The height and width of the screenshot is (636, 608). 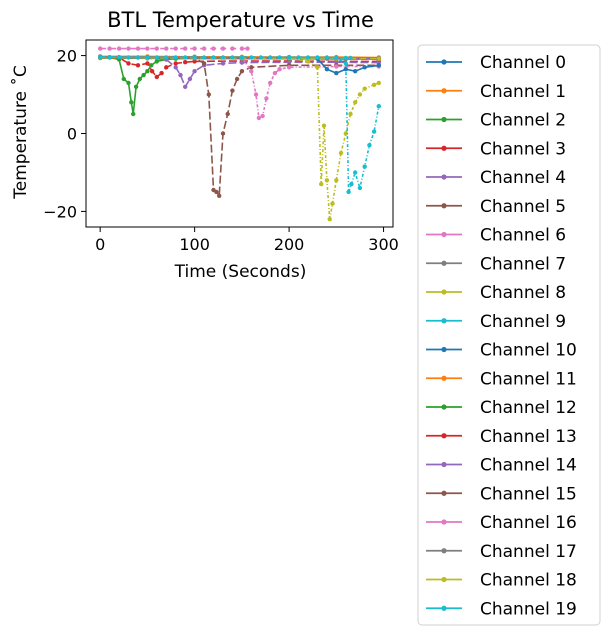 I want to click on legend-label: Channel 2, so click(x=523, y=121).